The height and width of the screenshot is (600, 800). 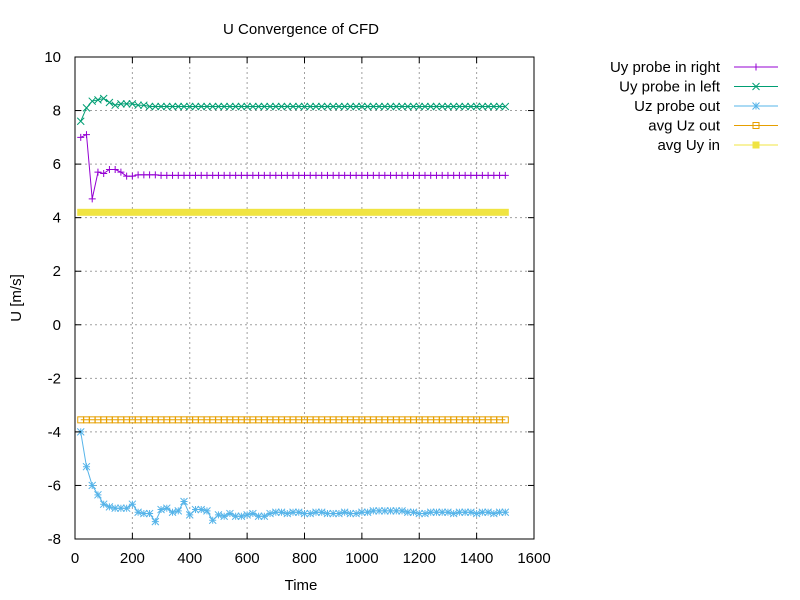 I want to click on legend-entry: Uy probe in right, so click(x=694, y=67).